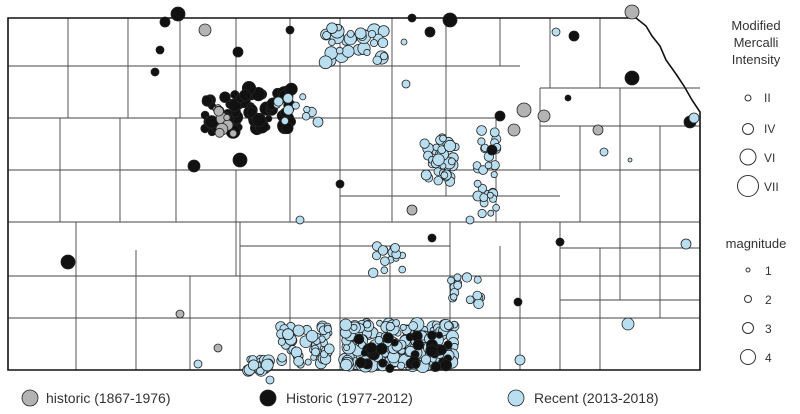  I want to click on intensity-vii-circle, so click(748, 186).